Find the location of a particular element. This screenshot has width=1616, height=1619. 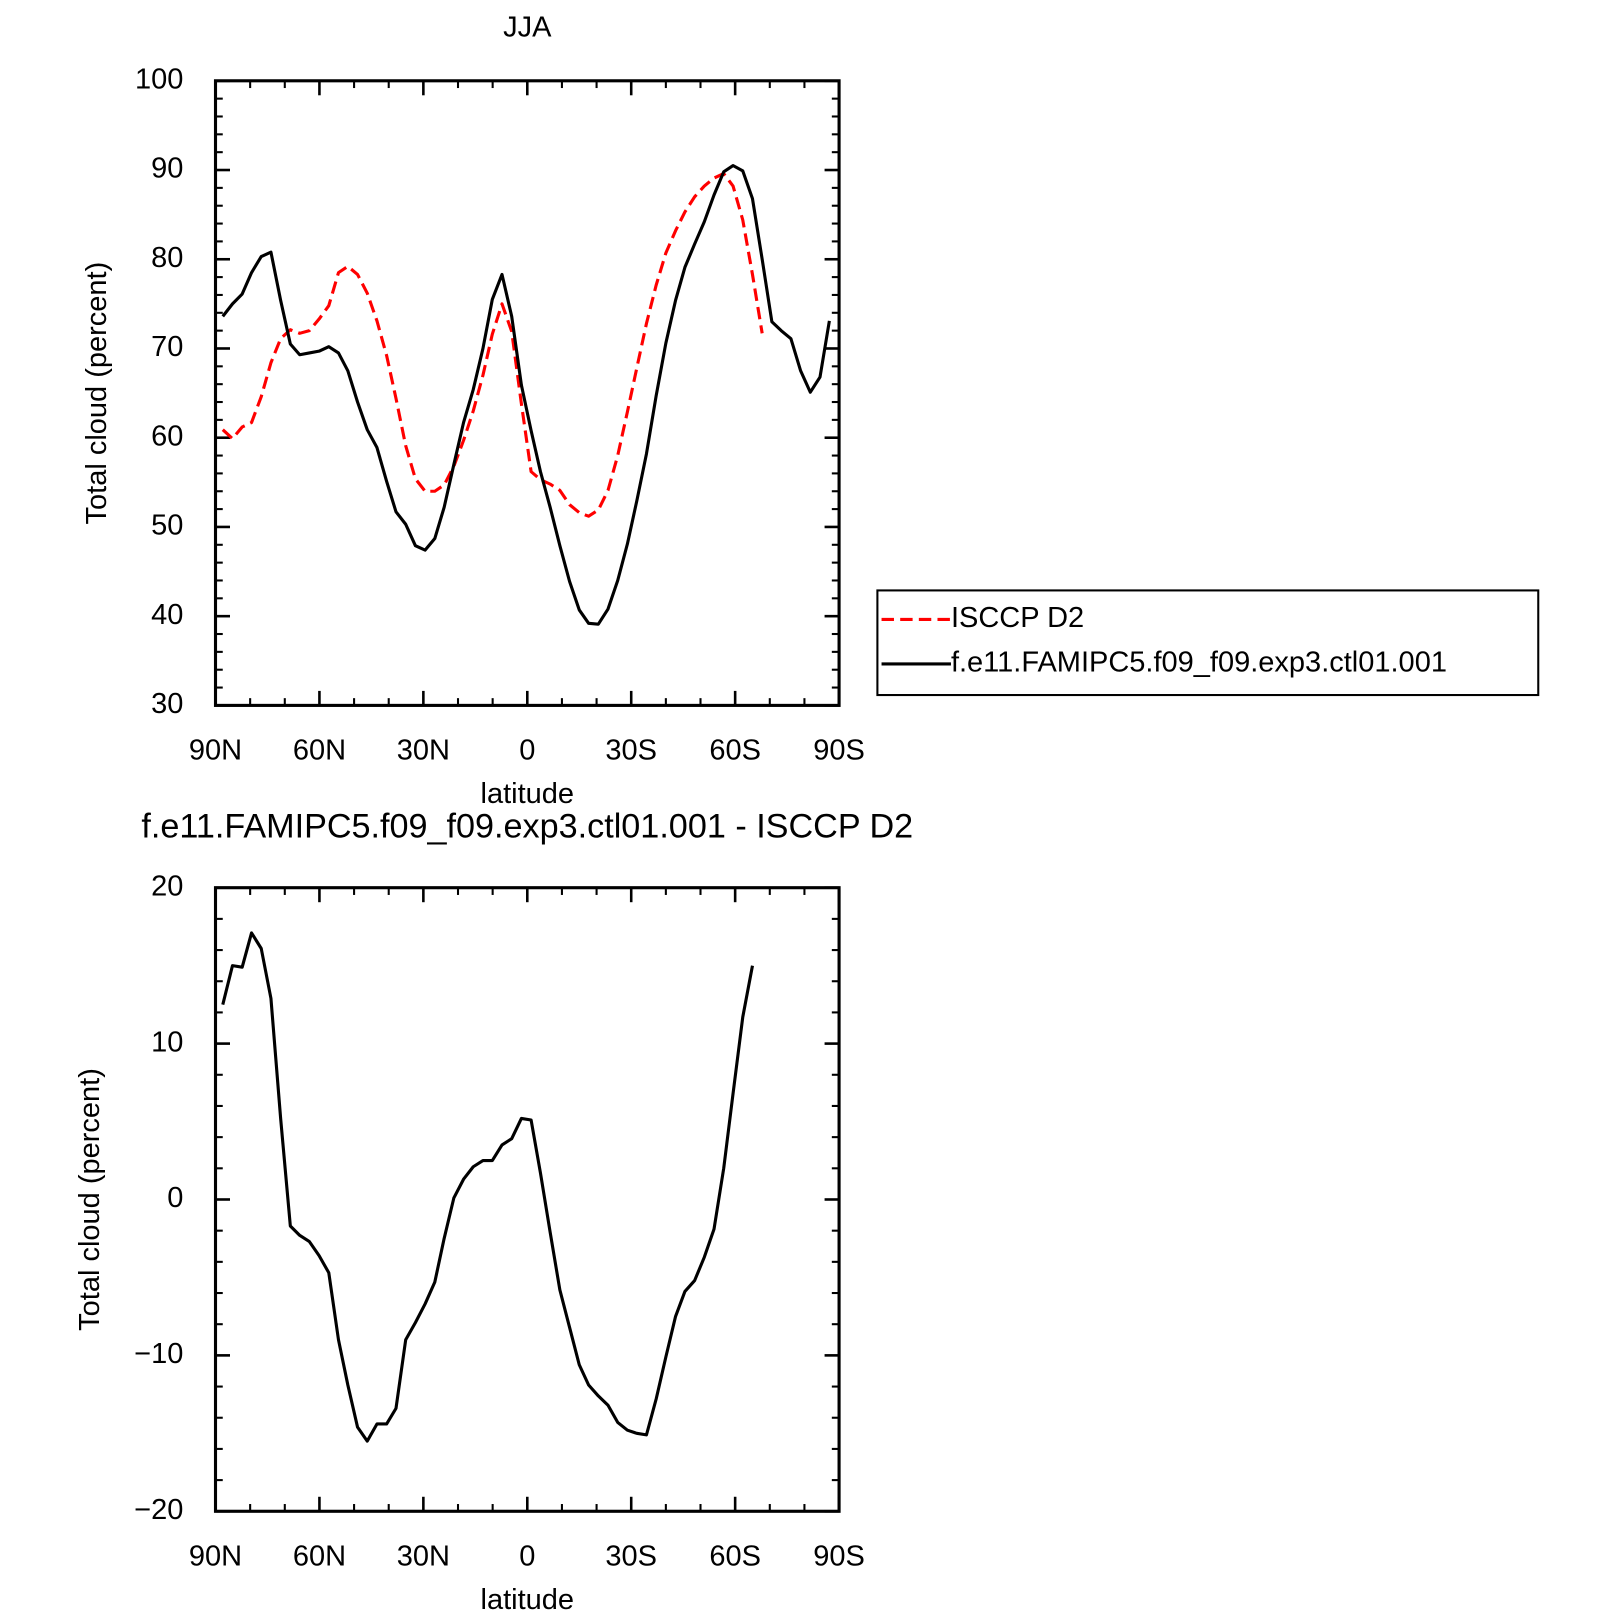

y-tick-label: −10 is located at coordinates (158, 1354).